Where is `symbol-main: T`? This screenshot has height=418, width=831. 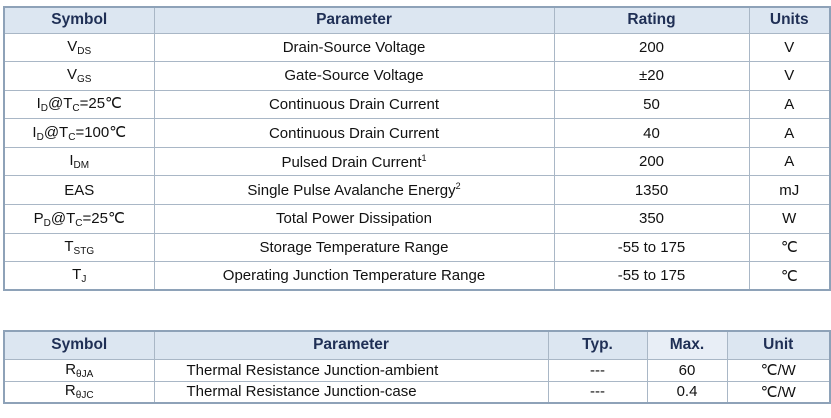 symbol-main: T is located at coordinates (77, 275).